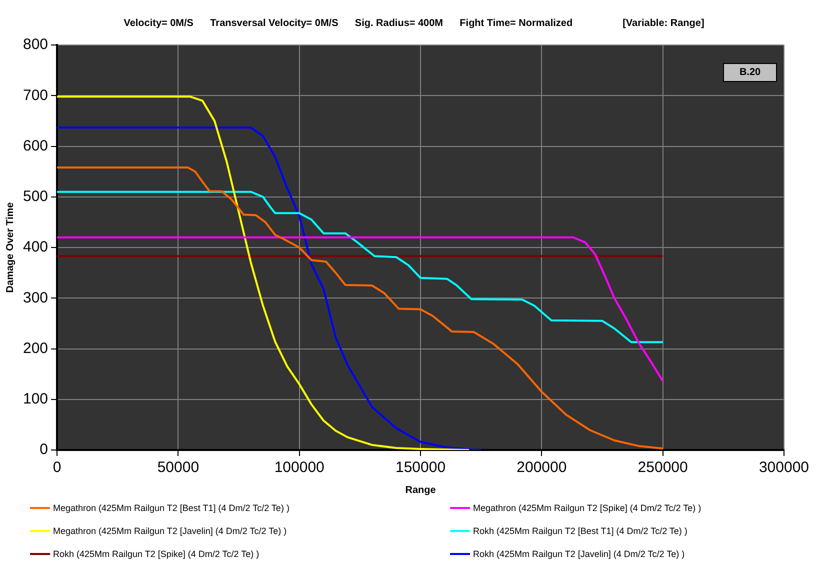 The height and width of the screenshot is (585, 828). Describe the element at coordinates (299, 467) in the screenshot. I see `x-tick-label: 100000` at that location.